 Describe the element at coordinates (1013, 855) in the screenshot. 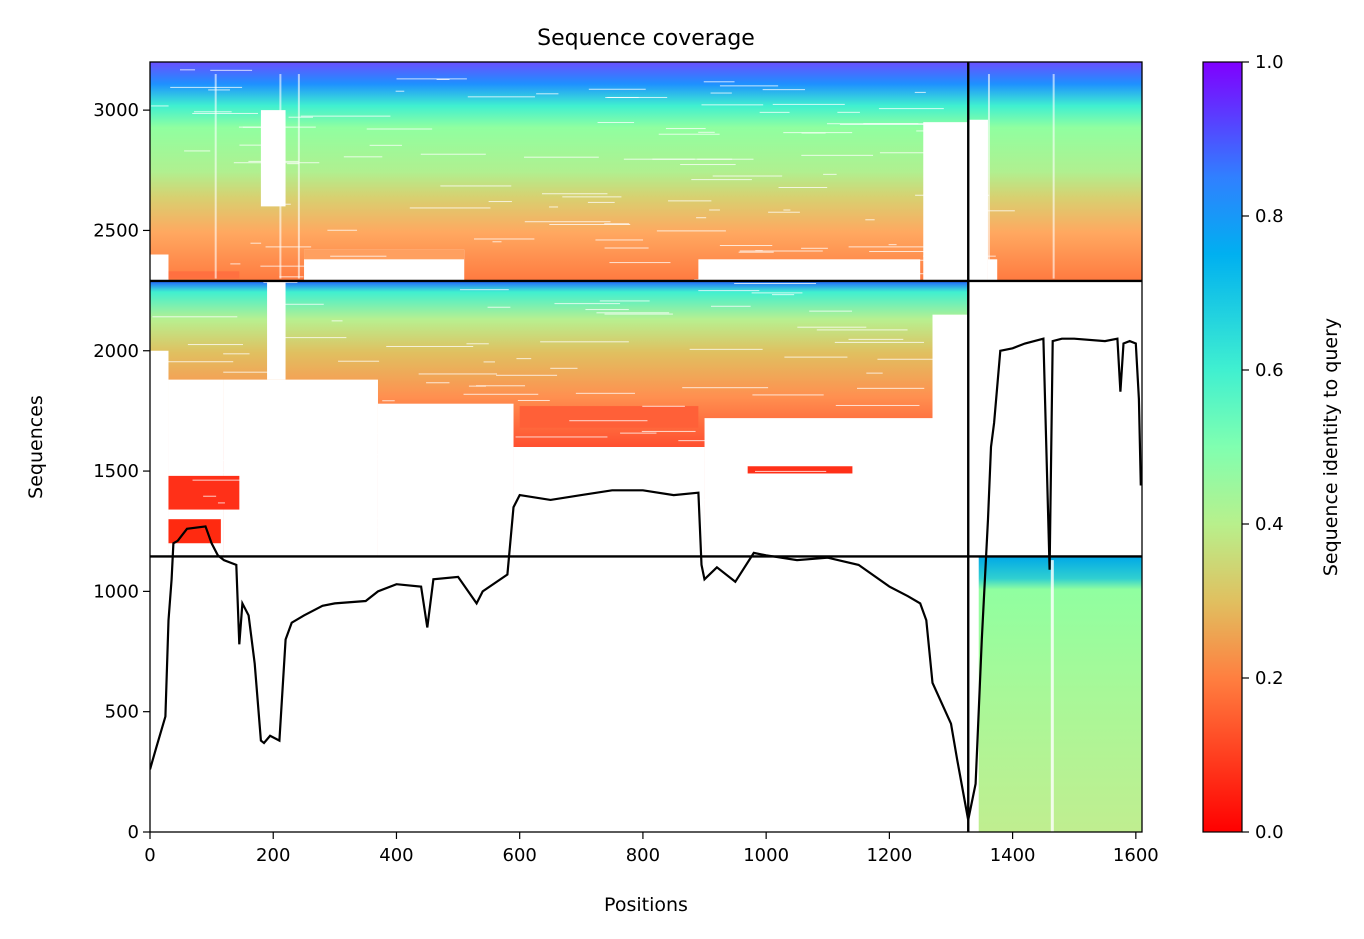

I see `x-tick-label: 1400` at that location.